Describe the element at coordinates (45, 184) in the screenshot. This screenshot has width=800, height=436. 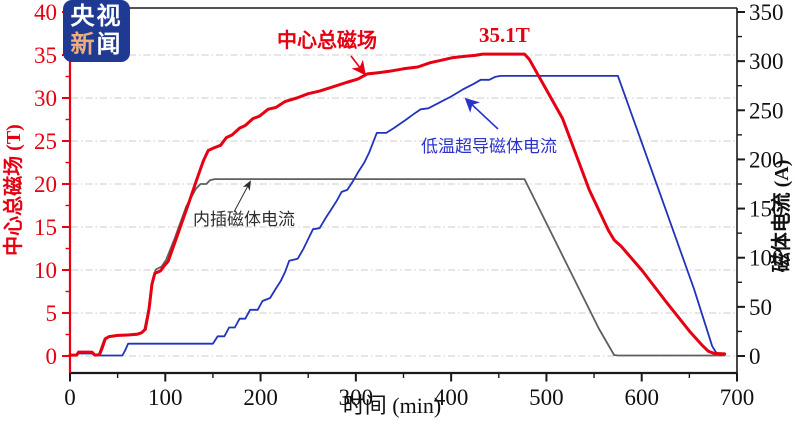
I see `yleft-tick-label-20: 20` at that location.